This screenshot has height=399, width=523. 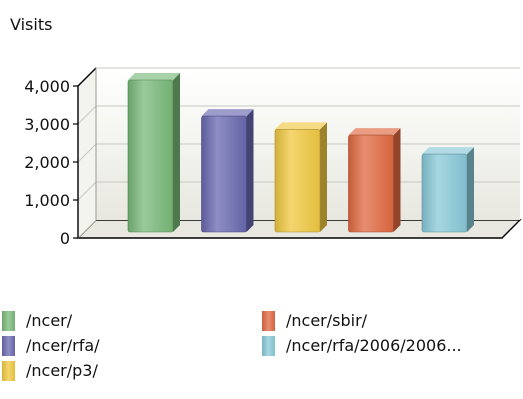 What do you see at coordinates (47, 86) in the screenshot?
I see `y-tick-label: 4,000` at bounding box center [47, 86].